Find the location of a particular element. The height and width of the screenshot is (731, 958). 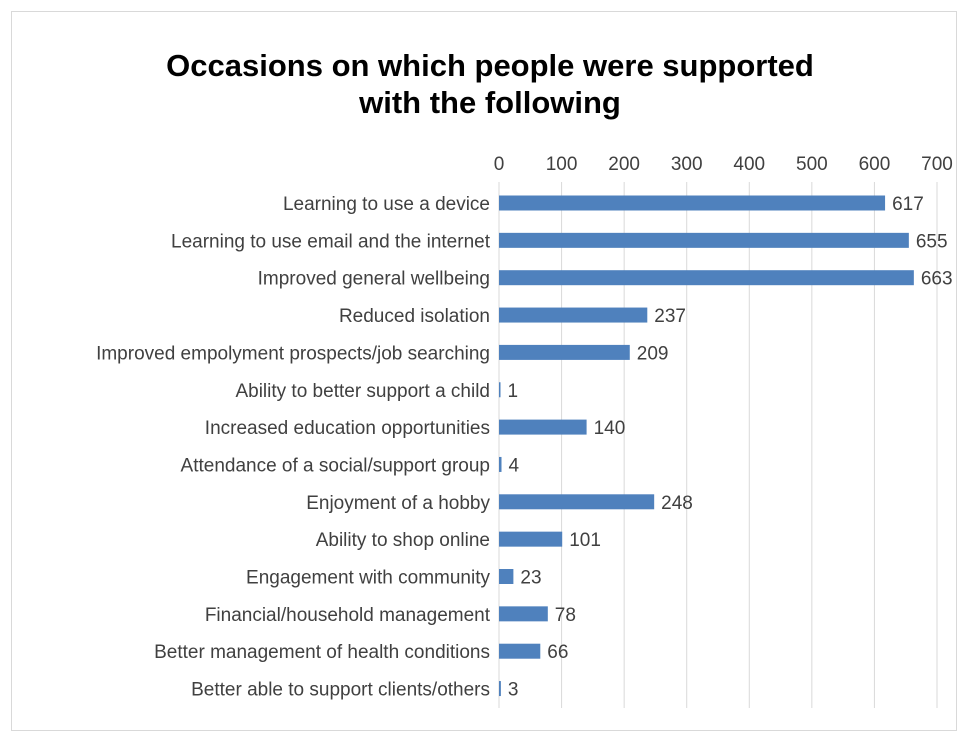

category-label: Engagement with community is located at coordinates (368, 578).